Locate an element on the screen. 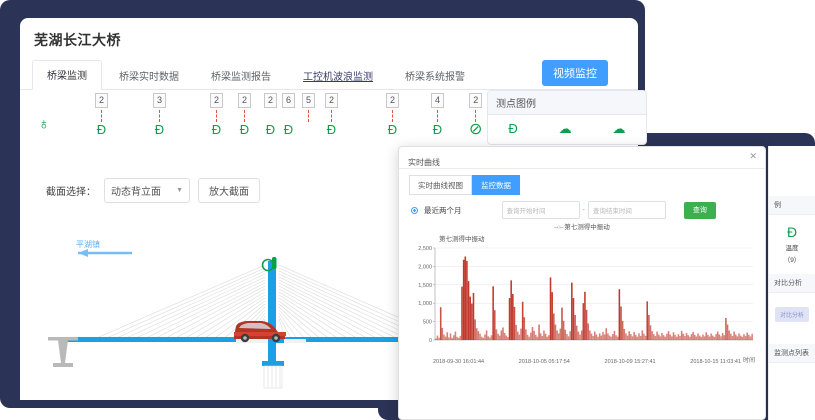 The width and height of the screenshot is (815, 420). close-icon: ✕ is located at coordinates (753, 156).